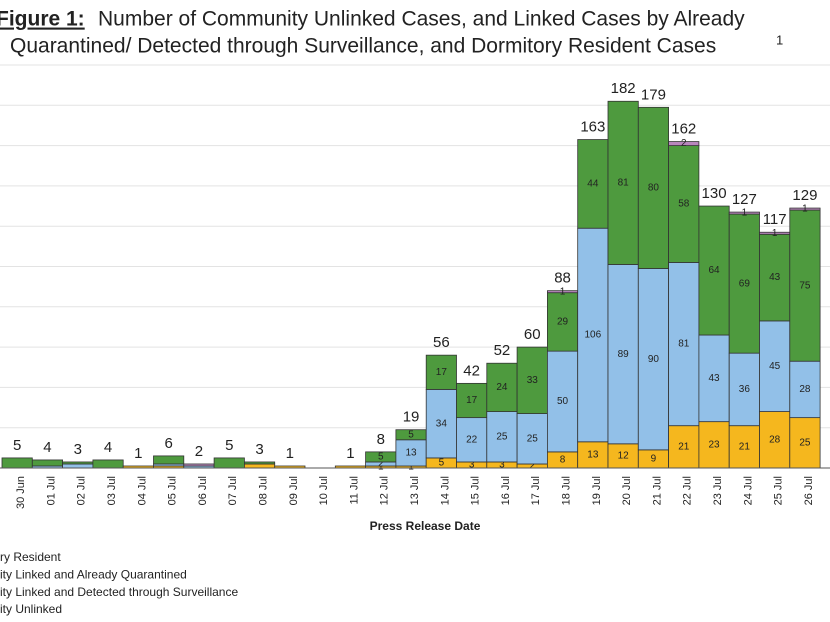 The image size is (830, 622). What do you see at coordinates (173, 490) in the screenshot?
I see `x-tick: 05 Jul` at bounding box center [173, 490].